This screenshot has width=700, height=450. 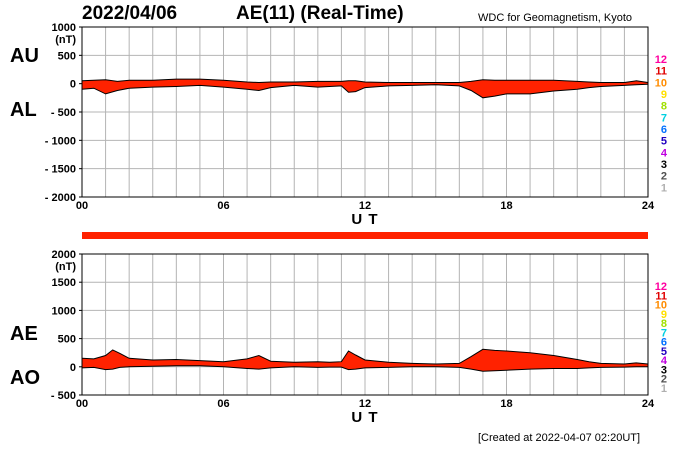 What do you see at coordinates (320, 13) in the screenshot?
I see `plot-title: AE(11) (Real-Time)` at bounding box center [320, 13].